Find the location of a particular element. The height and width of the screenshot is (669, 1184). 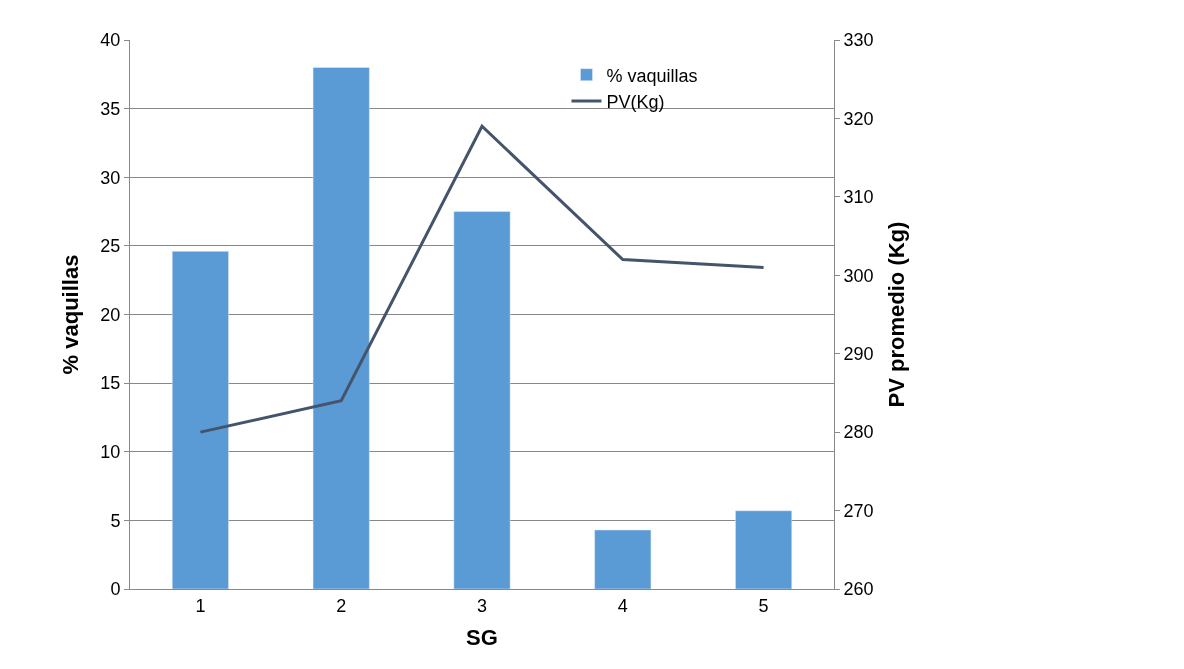

legend-label: PV(Kg) is located at coordinates (635, 102).